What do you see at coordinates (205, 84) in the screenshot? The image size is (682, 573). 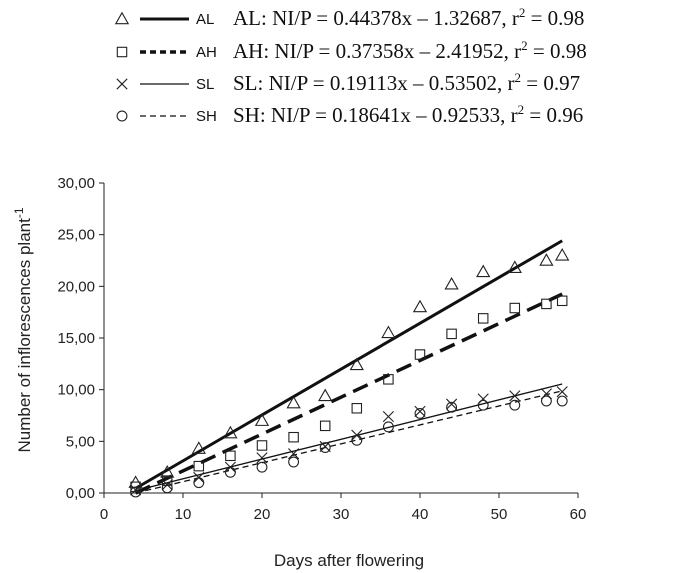 I see `legend-label-sl: SL` at bounding box center [205, 84].